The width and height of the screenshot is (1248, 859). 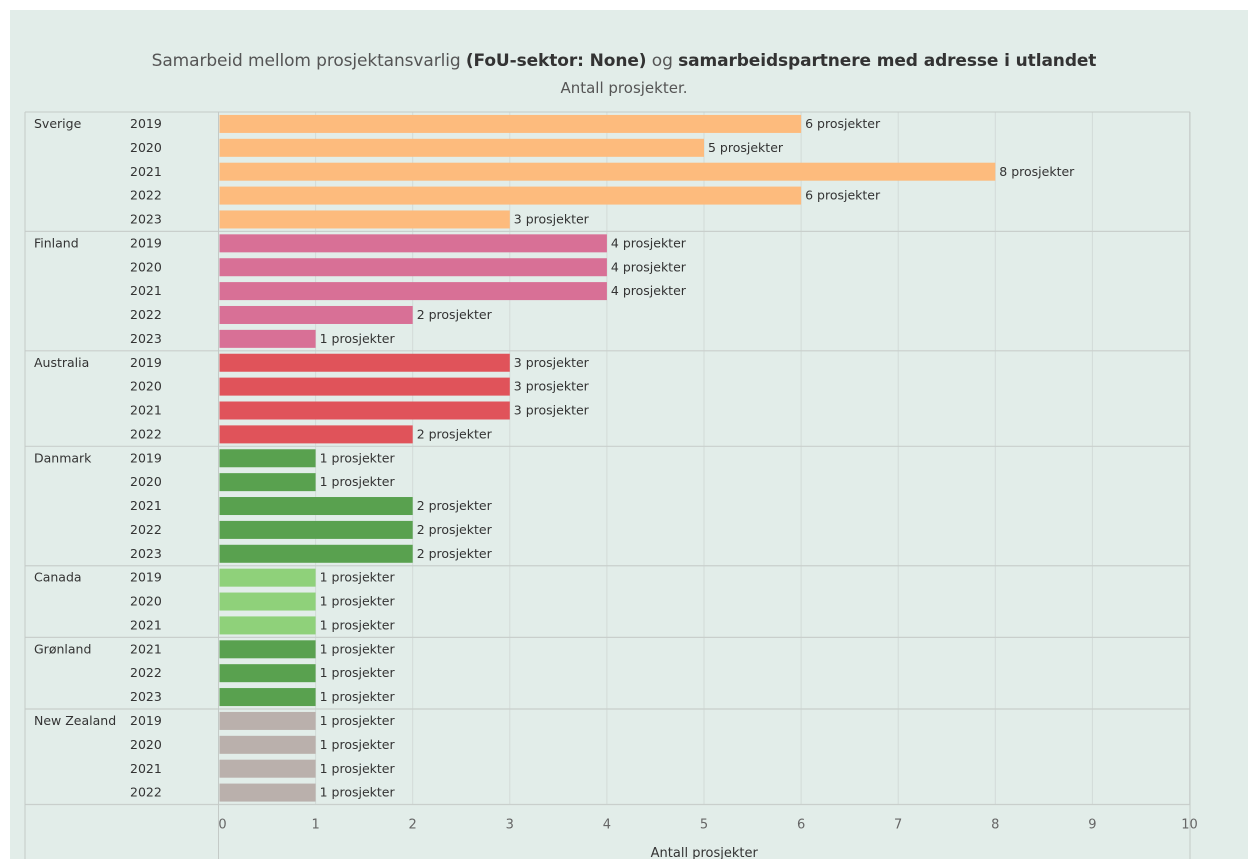 I want to click on value-label: 5 prosjekter, so click(x=746, y=147).